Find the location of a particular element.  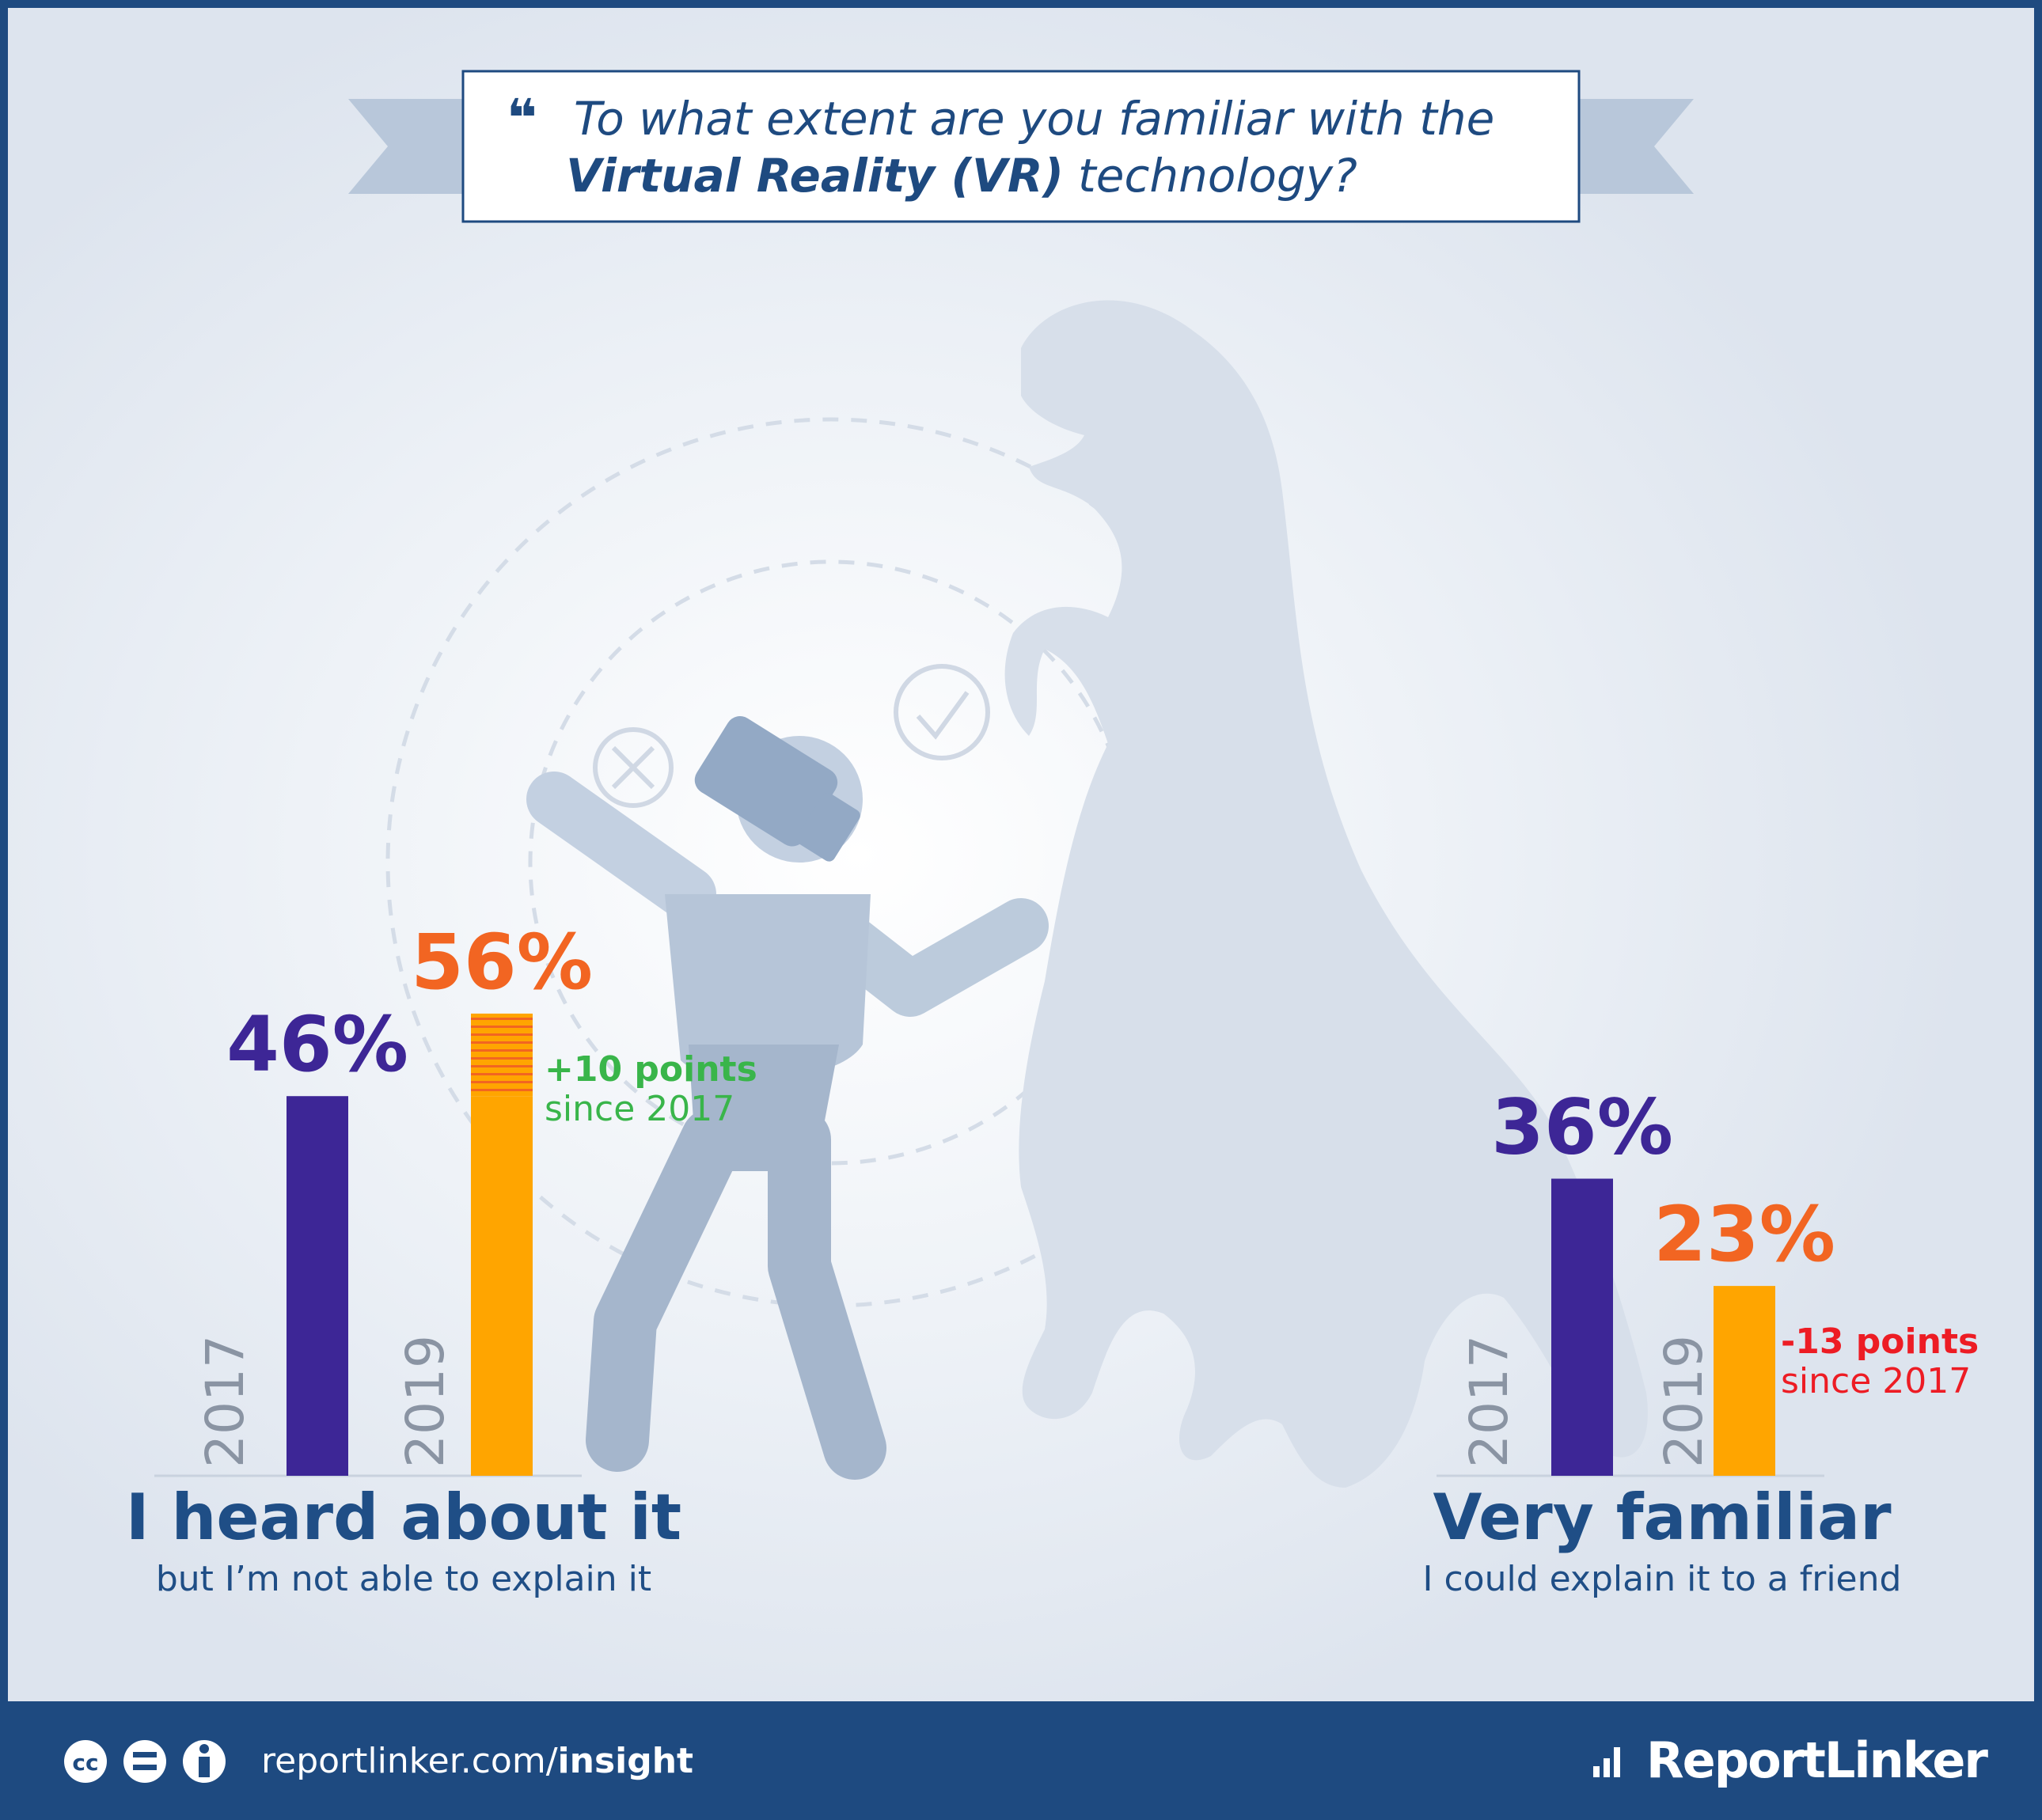

bar-value-label: 56% is located at coordinates (502, 962).